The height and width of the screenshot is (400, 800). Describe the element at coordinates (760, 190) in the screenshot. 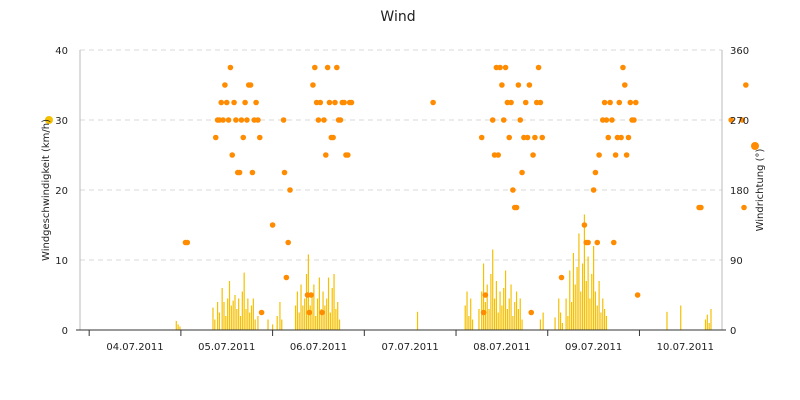

I see `right-axis-title: Windrichtung (°)` at that location.